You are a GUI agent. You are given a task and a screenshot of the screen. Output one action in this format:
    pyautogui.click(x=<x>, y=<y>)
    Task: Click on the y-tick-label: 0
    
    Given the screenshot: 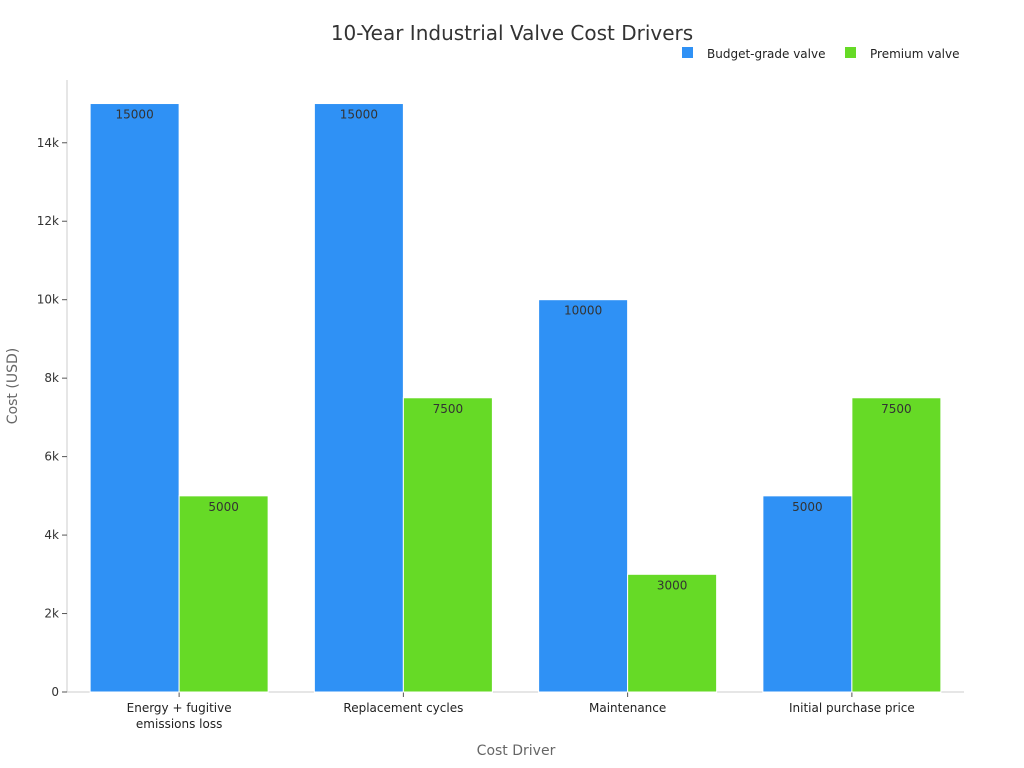 What is the action you would take?
    pyautogui.click(x=55, y=692)
    